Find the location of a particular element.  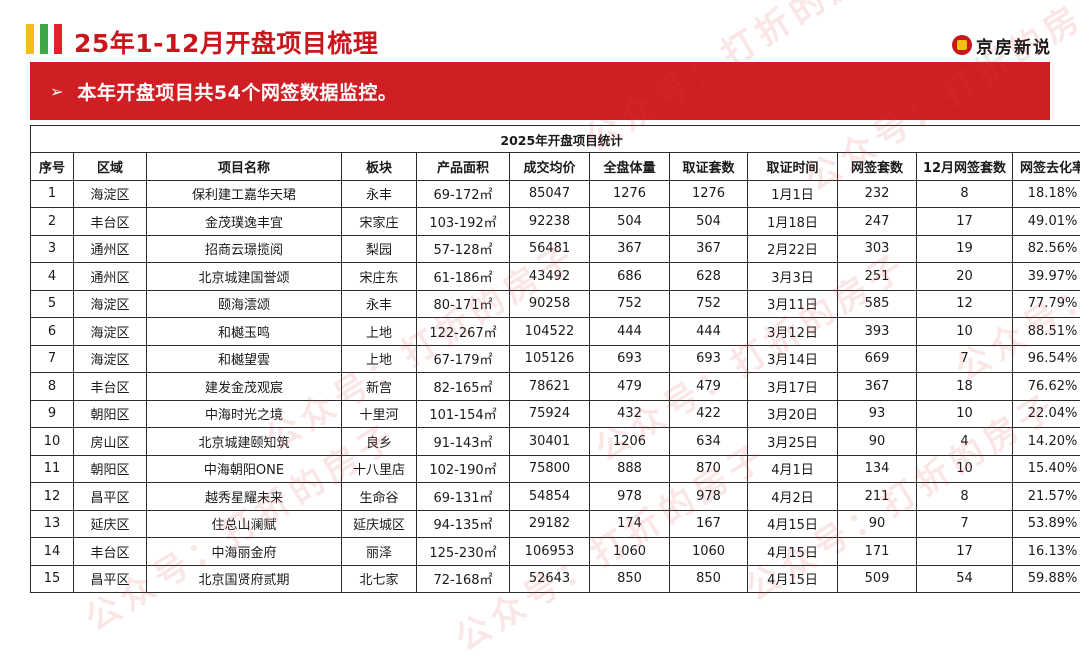

cell-col-project-name: 北京城建国誉颂 is located at coordinates (244, 277).